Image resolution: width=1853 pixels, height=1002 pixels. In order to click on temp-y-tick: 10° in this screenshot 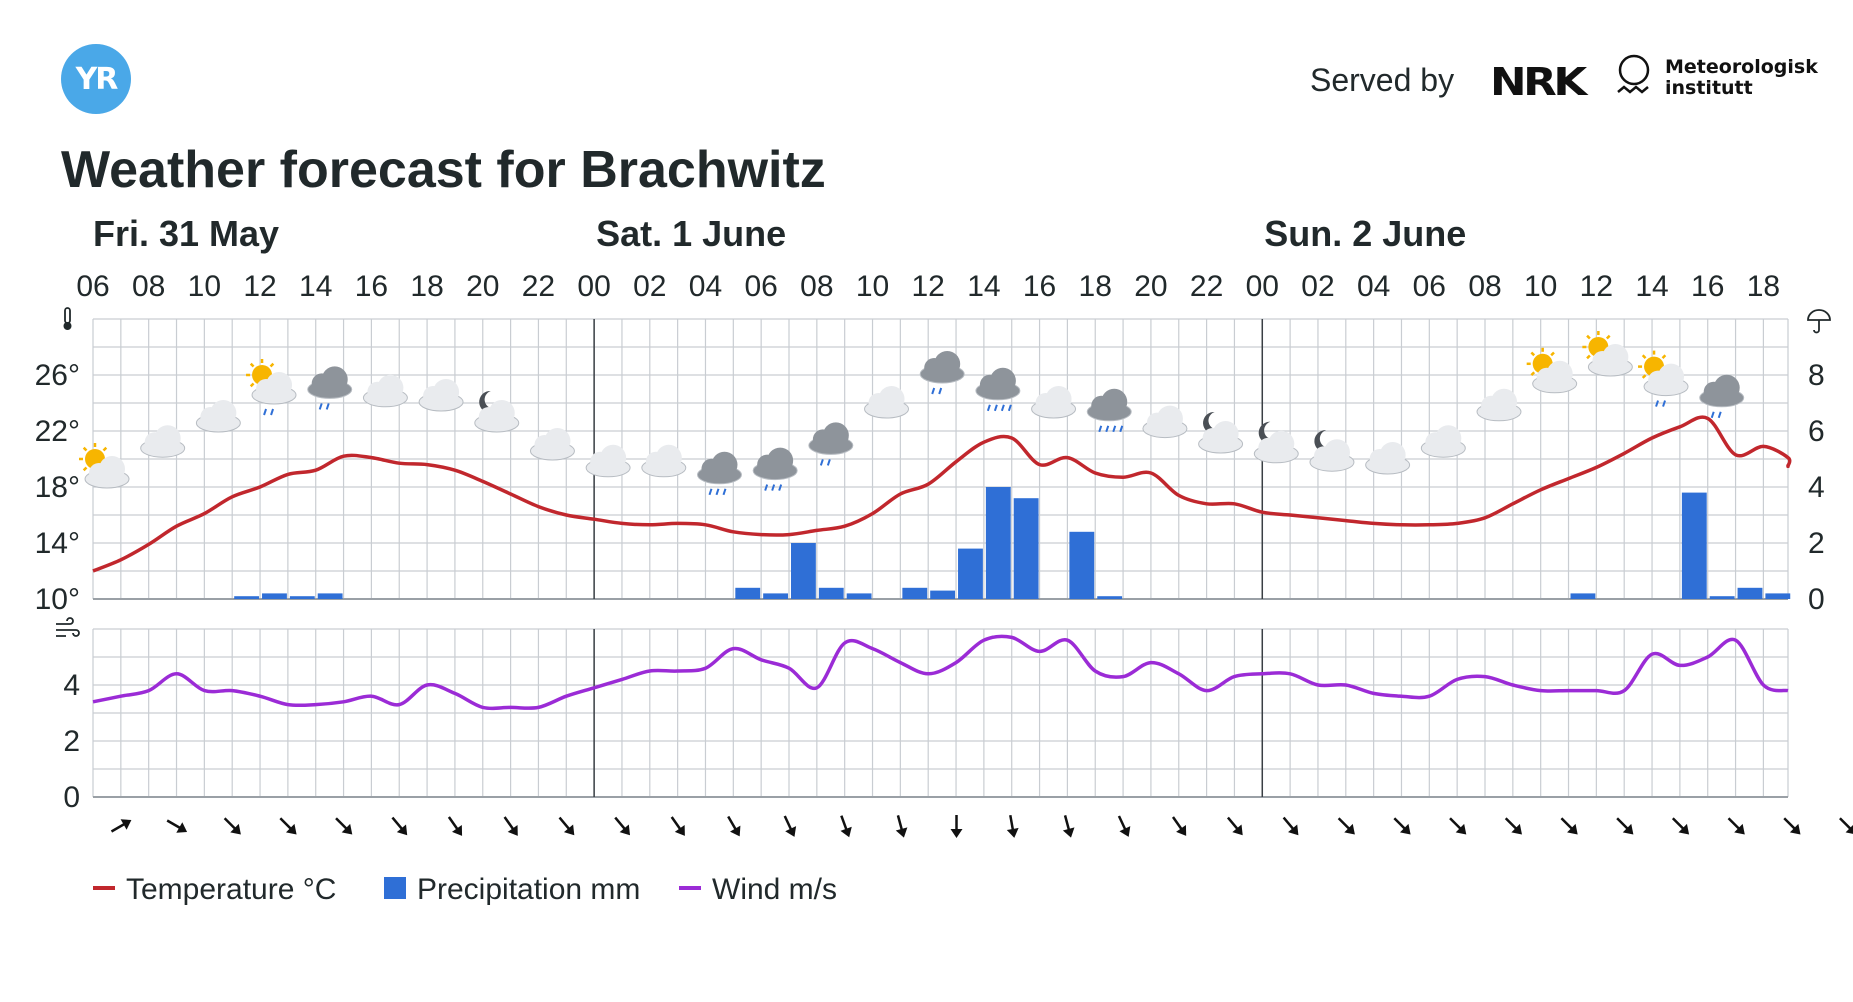, I will do `click(57, 599)`.